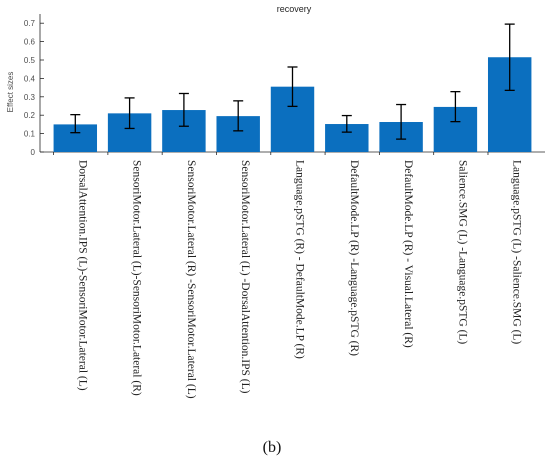 The height and width of the screenshot is (471, 550). I want to click on y-tick-label: 0.5, so click(30, 60).